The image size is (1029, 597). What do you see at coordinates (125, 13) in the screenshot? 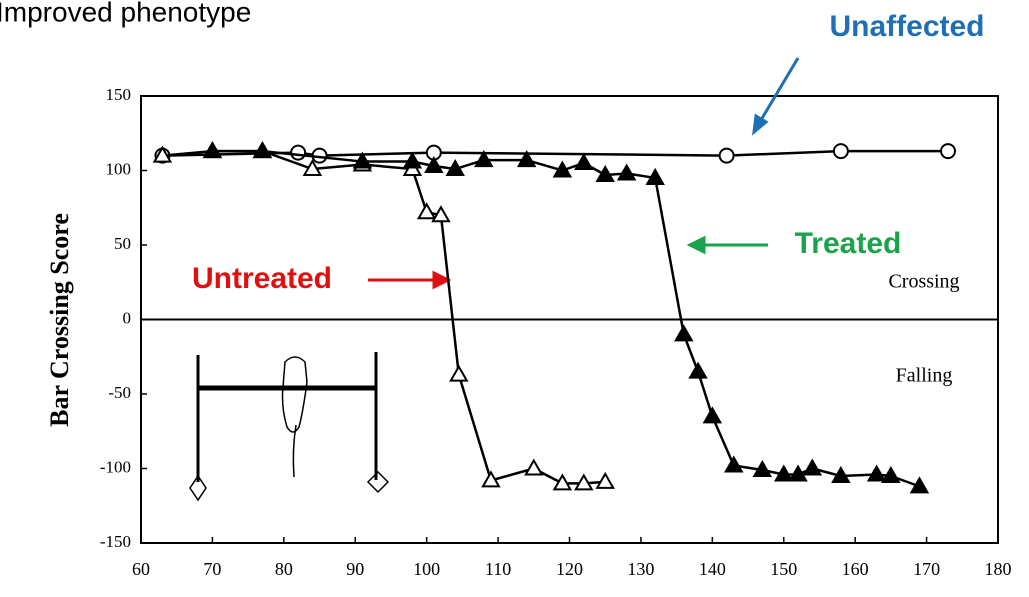
I see `chart-title: Improved phenotype` at bounding box center [125, 13].